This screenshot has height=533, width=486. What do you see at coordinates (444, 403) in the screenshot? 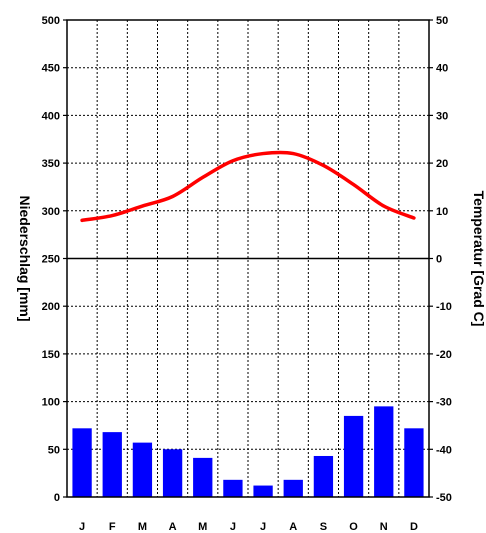
I see `right-tick-label: -30` at bounding box center [444, 403].